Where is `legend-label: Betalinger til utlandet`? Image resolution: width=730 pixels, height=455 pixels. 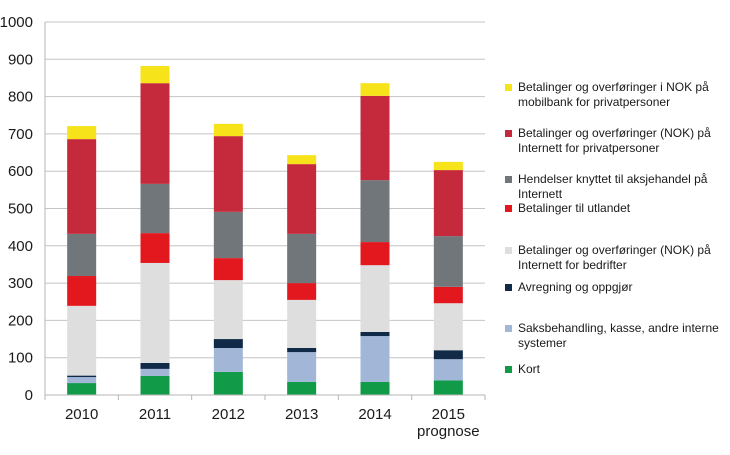 legend-label: Betalinger til utlandet is located at coordinates (574, 208).